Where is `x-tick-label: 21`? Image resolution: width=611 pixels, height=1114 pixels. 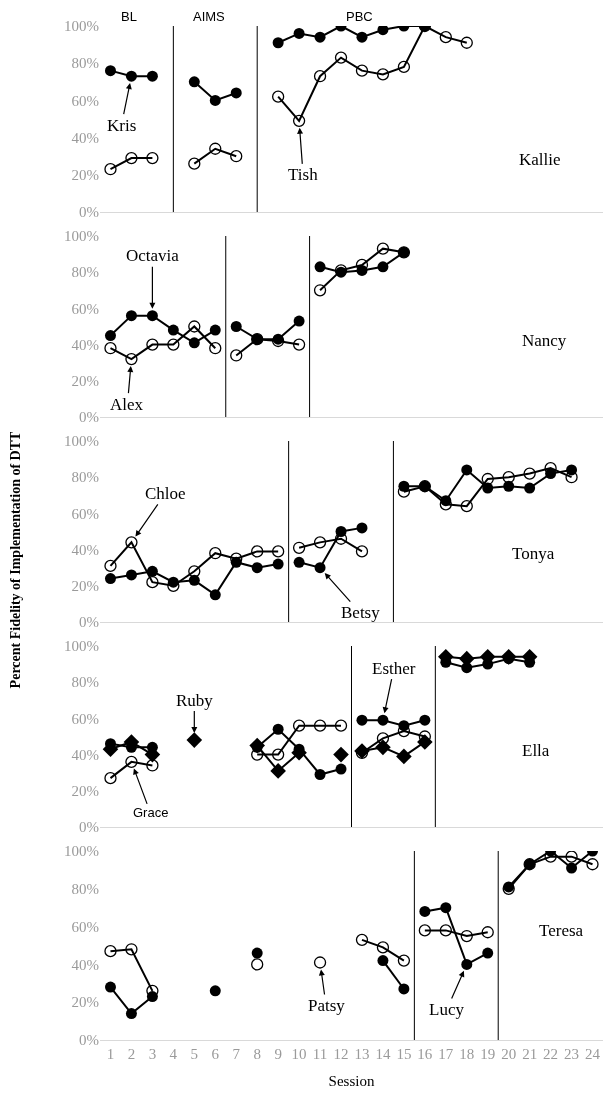 x-tick-label: 21 is located at coordinates (530, 1054).